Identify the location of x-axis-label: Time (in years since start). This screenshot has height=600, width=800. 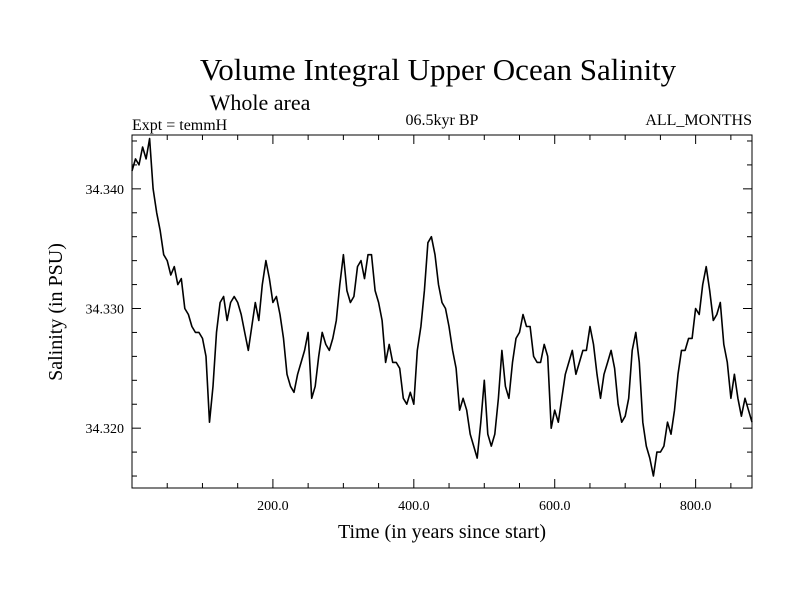
(442, 532).